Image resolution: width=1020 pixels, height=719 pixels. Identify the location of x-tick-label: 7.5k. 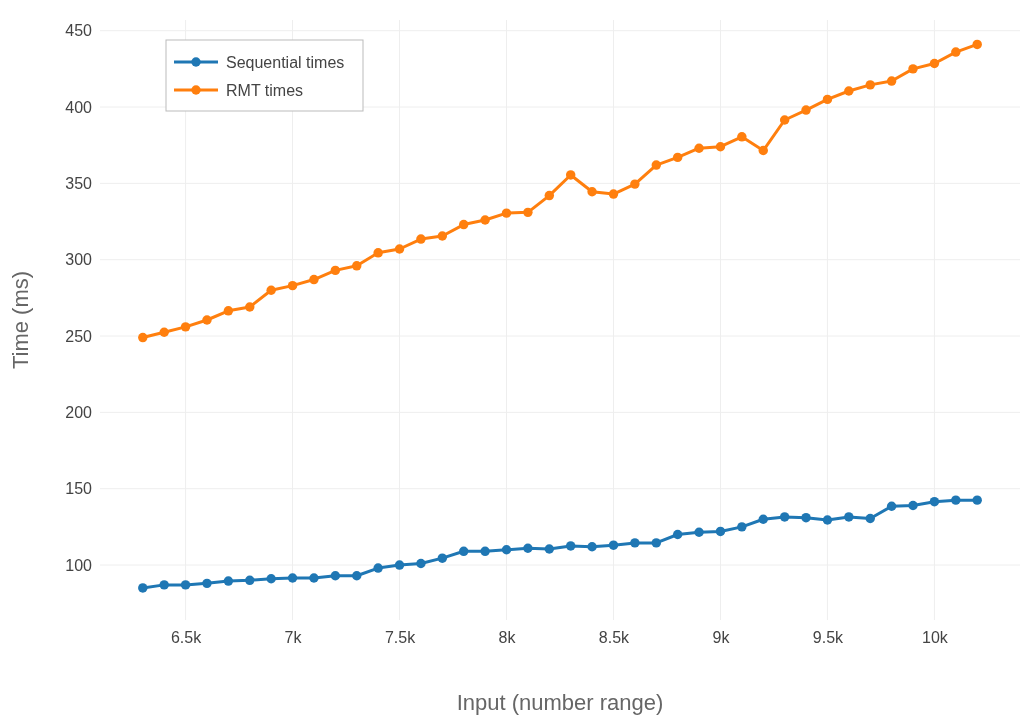
(400, 638).